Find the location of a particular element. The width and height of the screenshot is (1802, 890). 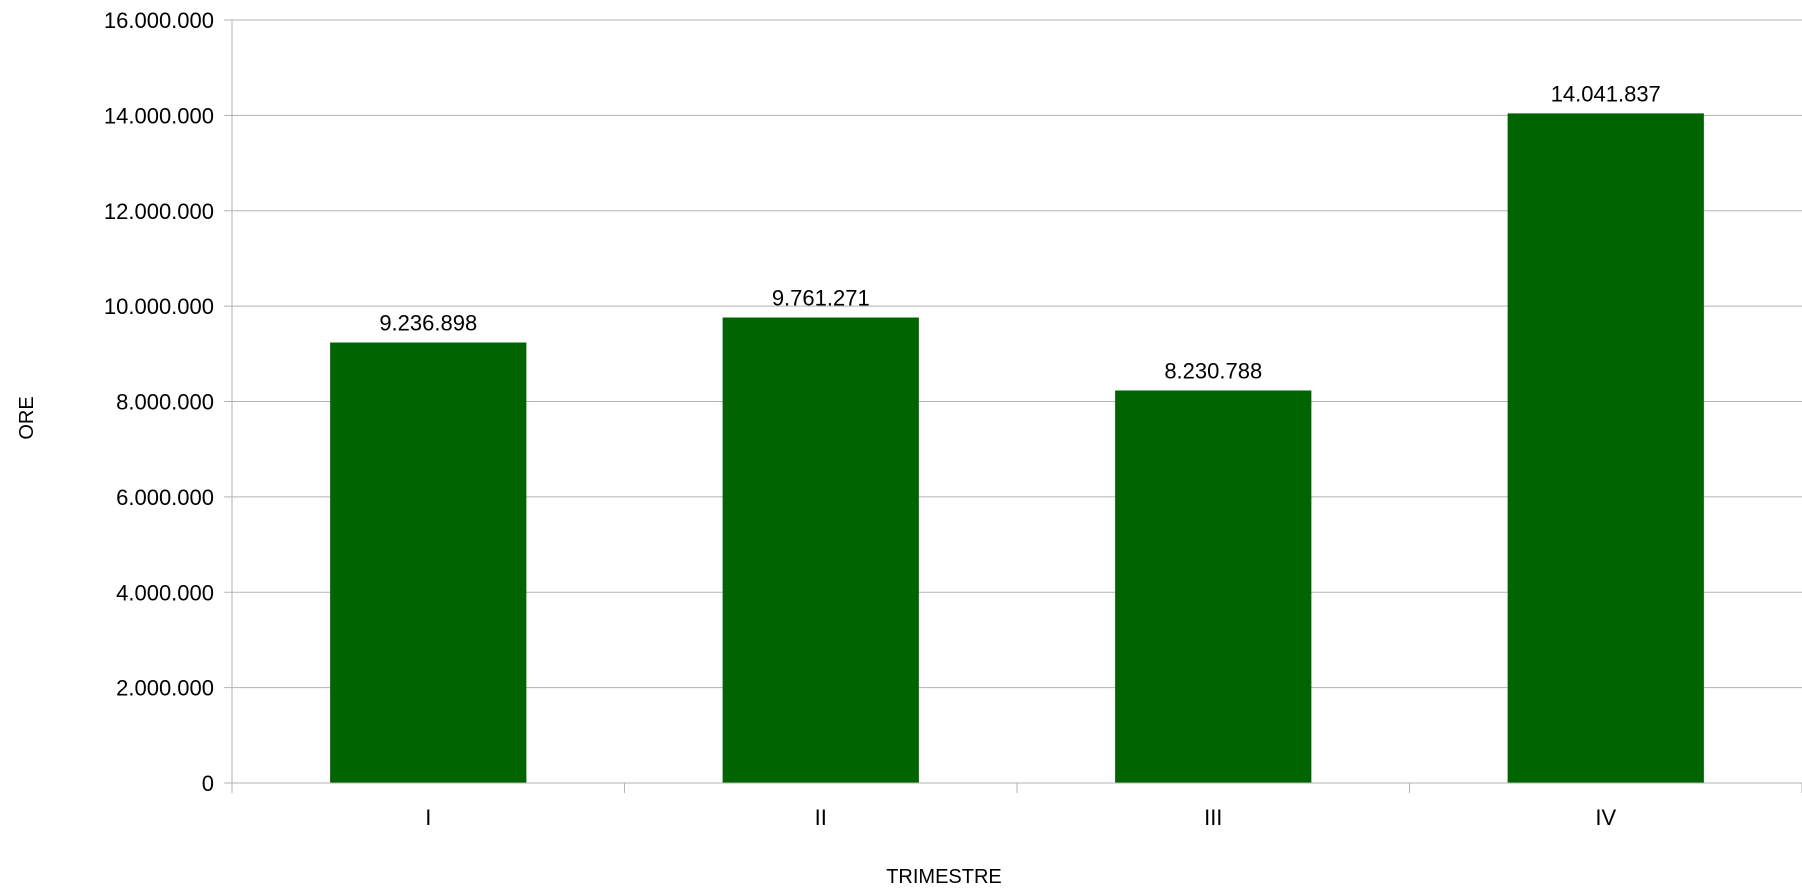

y-tick-label: 2.000.000 is located at coordinates (165, 688).